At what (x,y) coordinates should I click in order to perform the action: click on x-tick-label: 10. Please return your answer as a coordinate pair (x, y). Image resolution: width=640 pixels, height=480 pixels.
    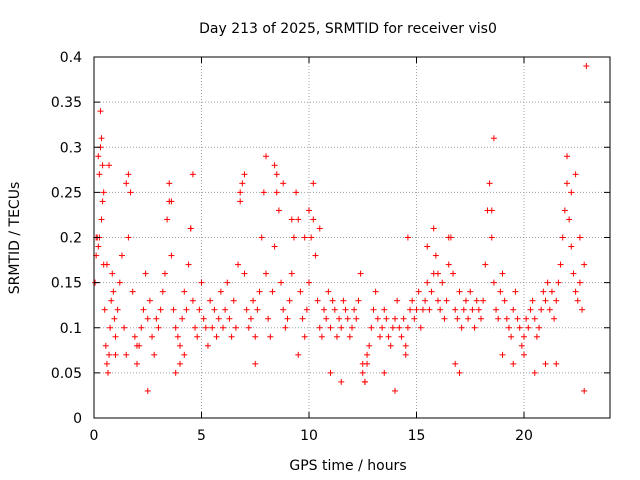
    Looking at the image, I should click on (309, 436).